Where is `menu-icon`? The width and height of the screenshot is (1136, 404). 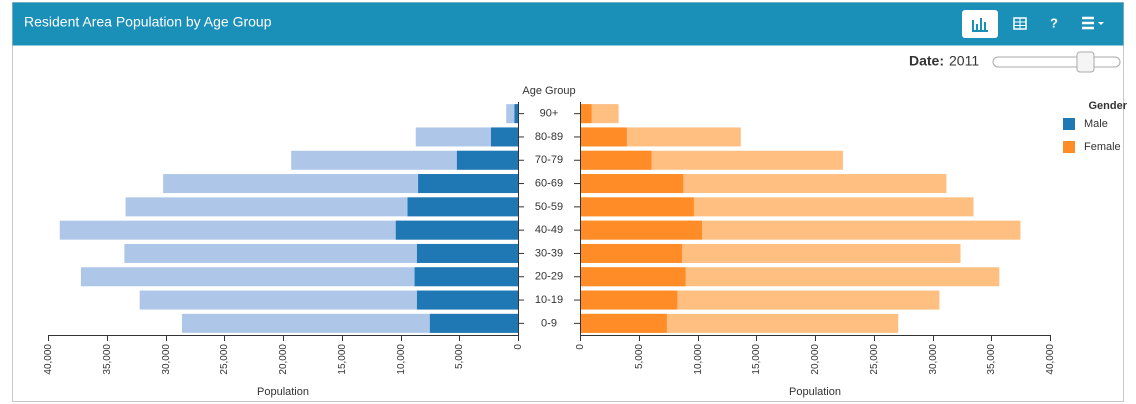
menu-icon is located at coordinates (1088, 23).